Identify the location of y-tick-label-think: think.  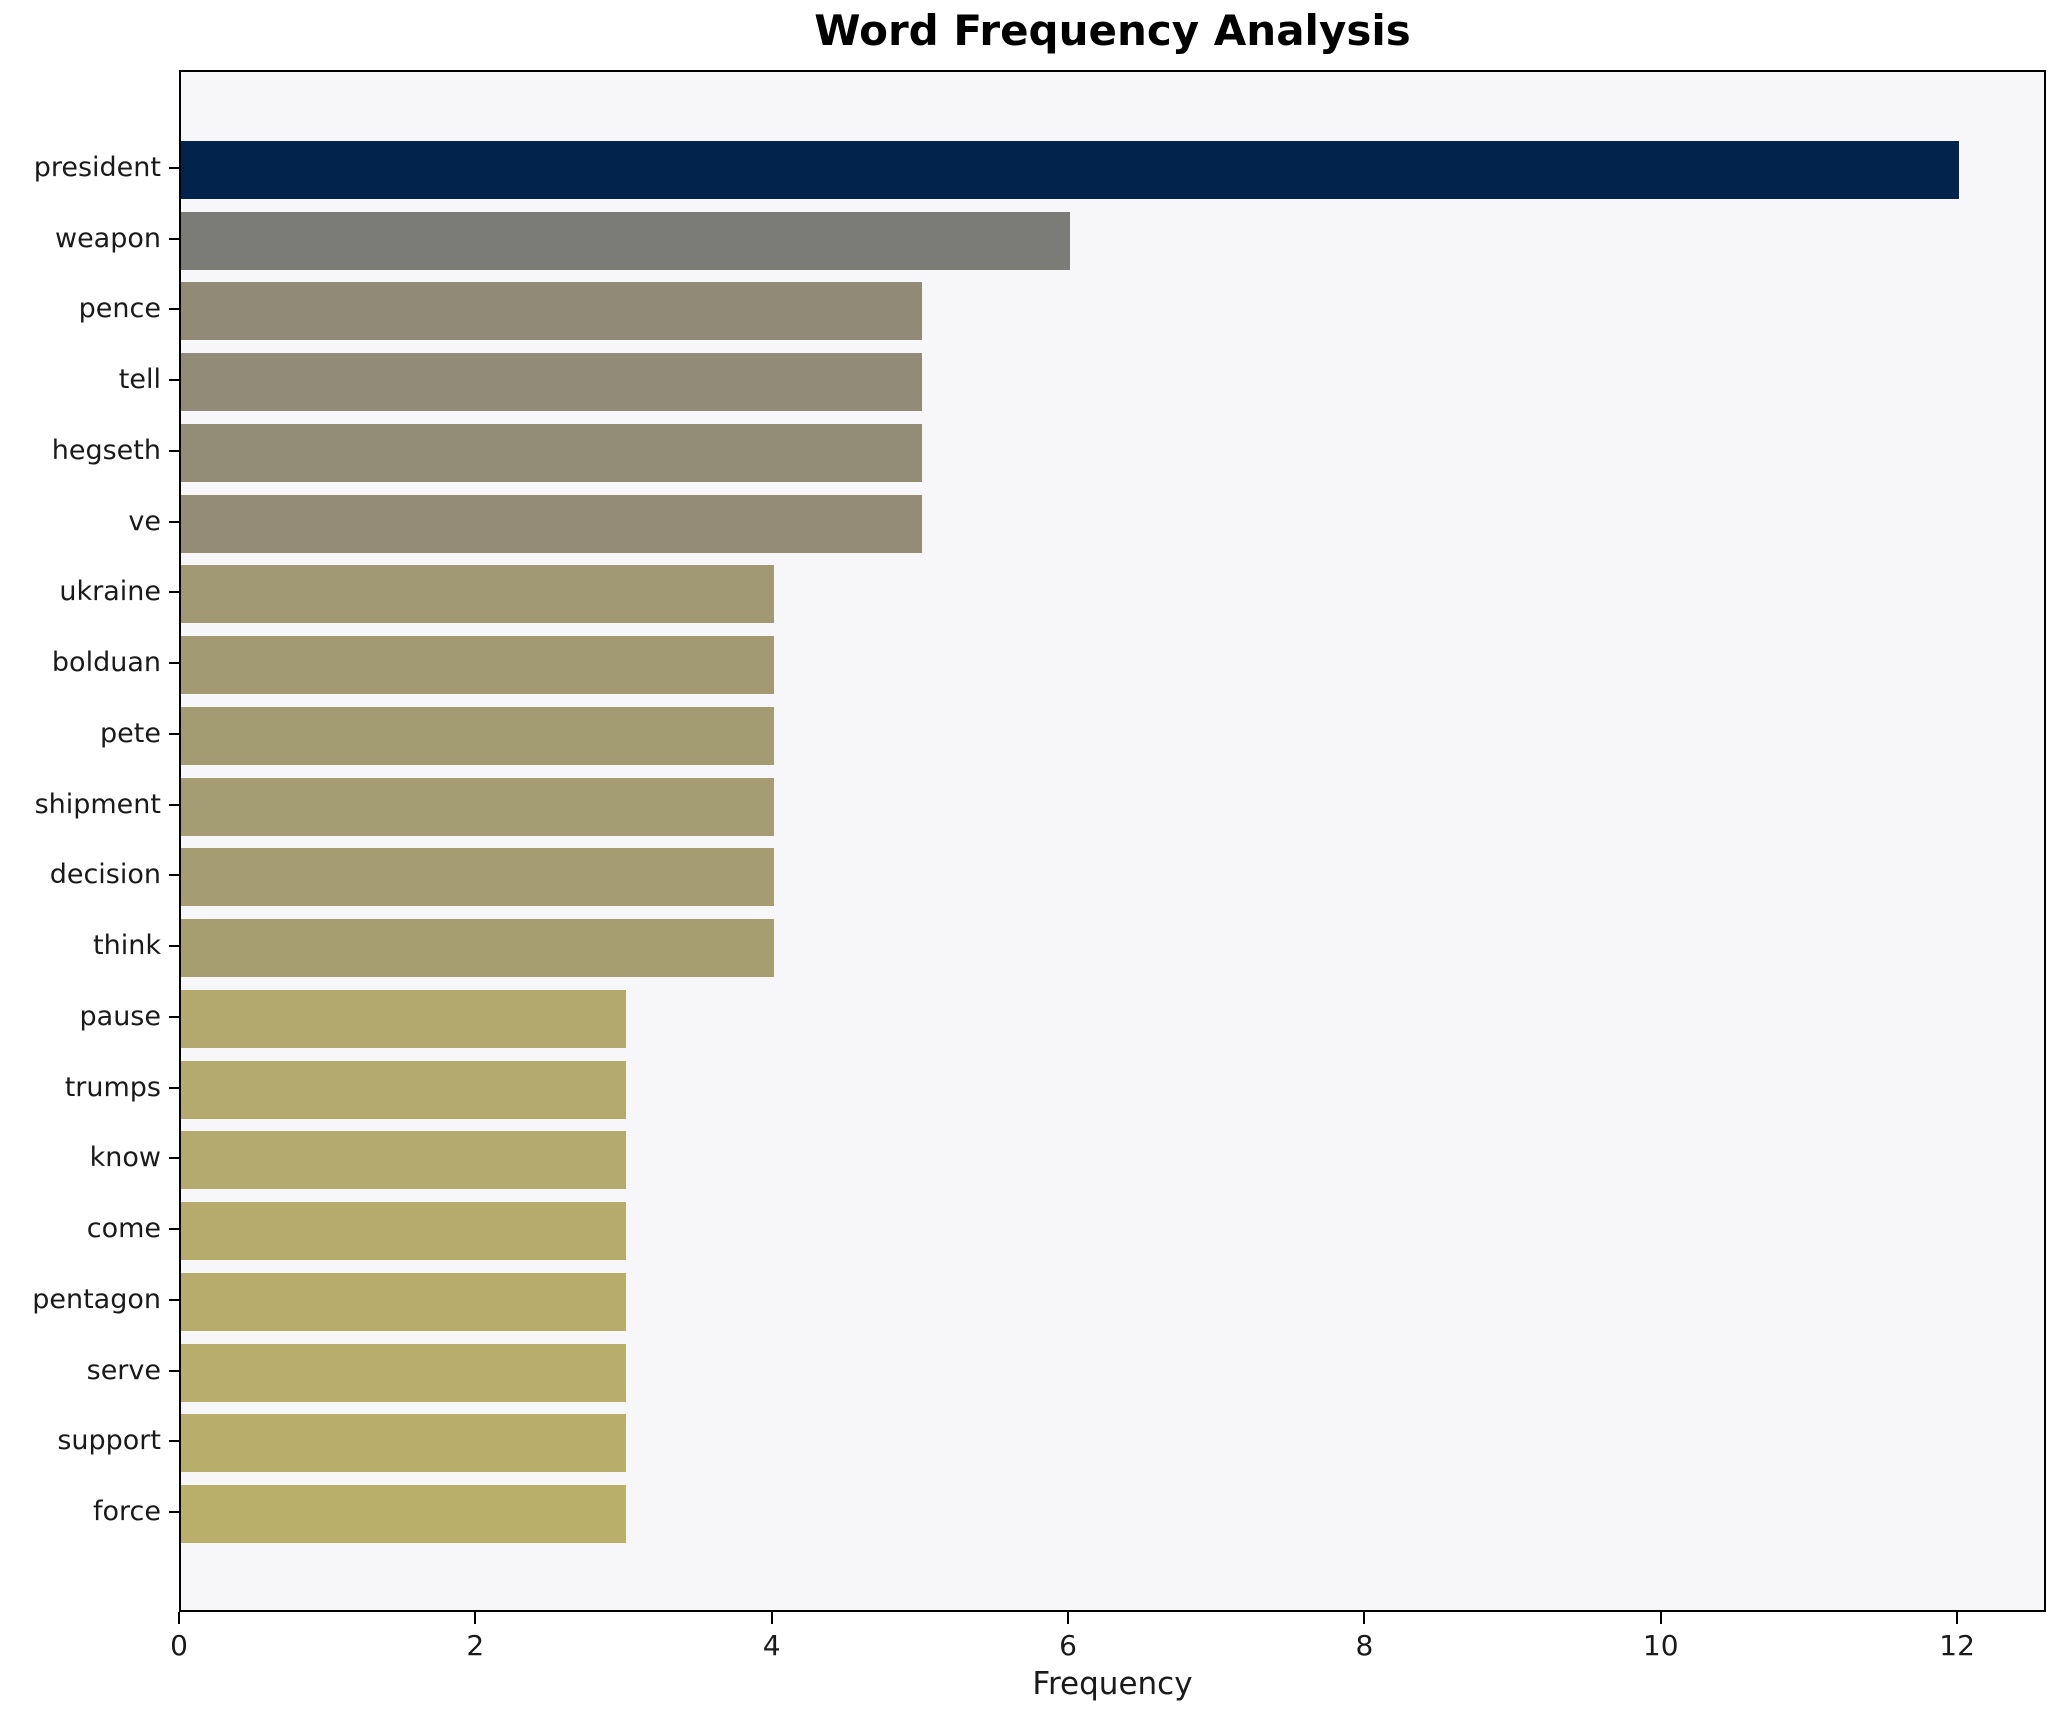
(127, 946).